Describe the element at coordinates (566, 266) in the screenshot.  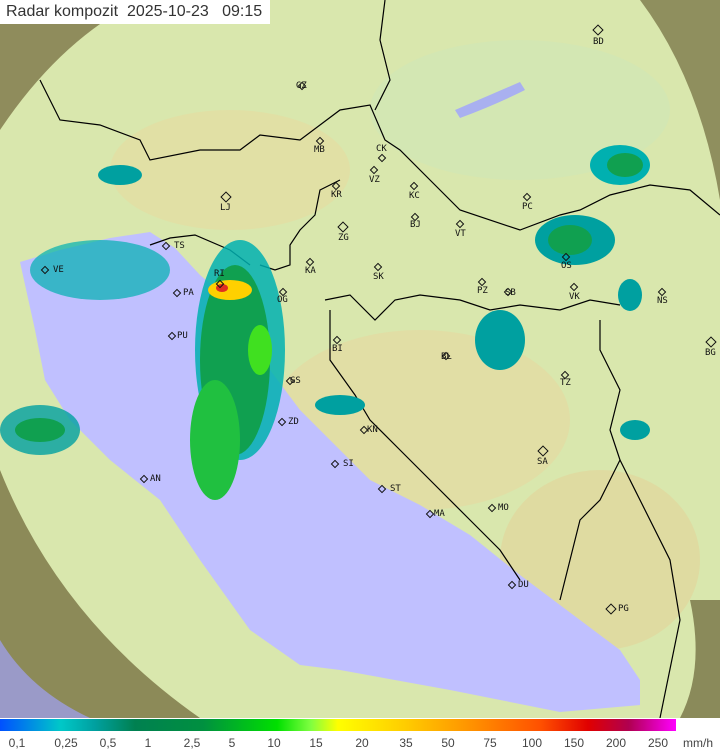
I see `city-label: OS` at that location.